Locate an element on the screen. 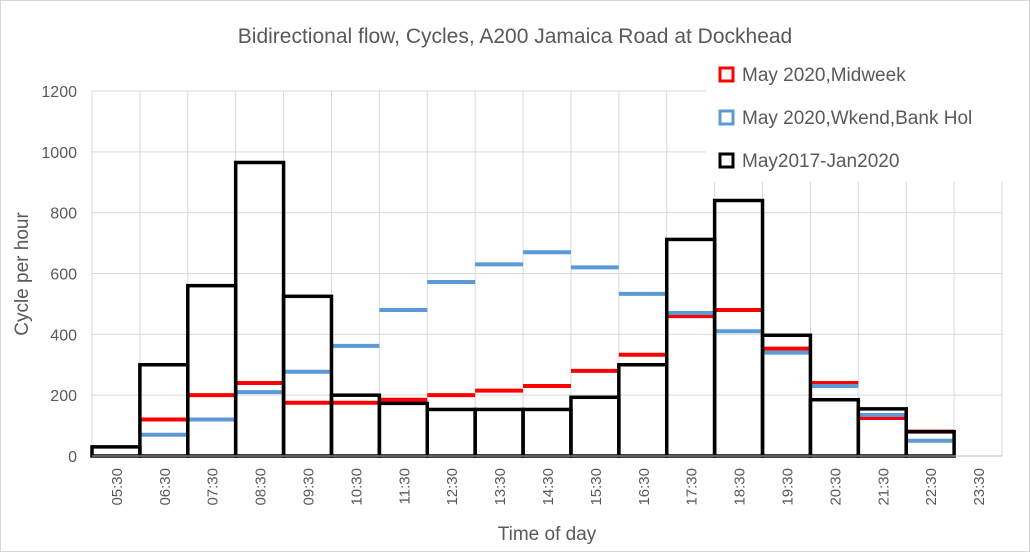 This screenshot has height=552, width=1030. y-tick-label: 1200 is located at coordinates (59, 92).